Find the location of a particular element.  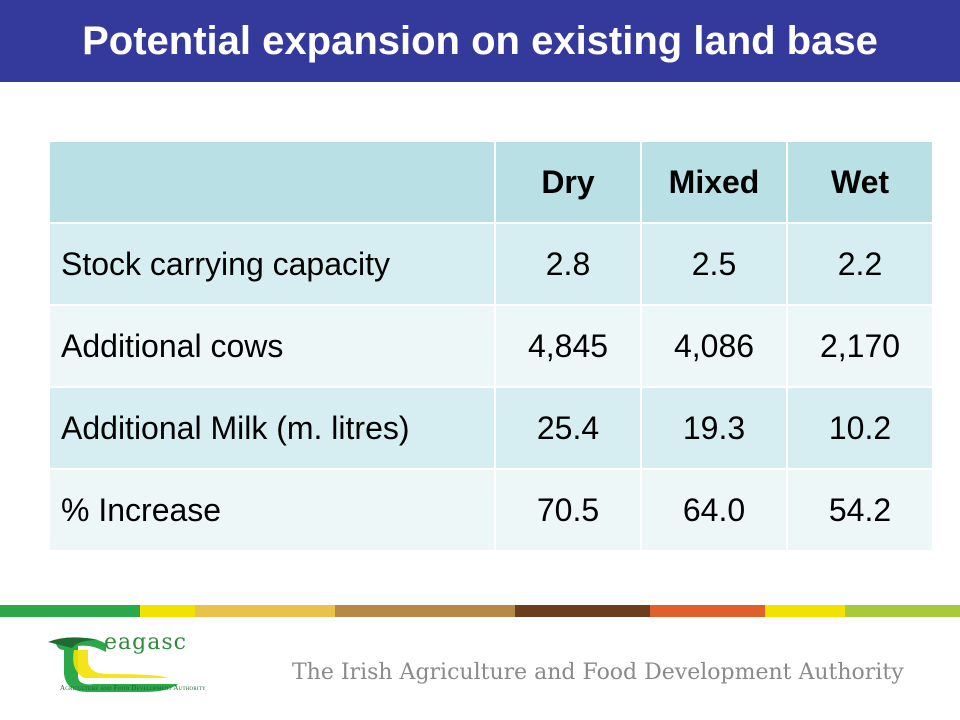

cell-mixed: 2.5 is located at coordinates (714, 264).